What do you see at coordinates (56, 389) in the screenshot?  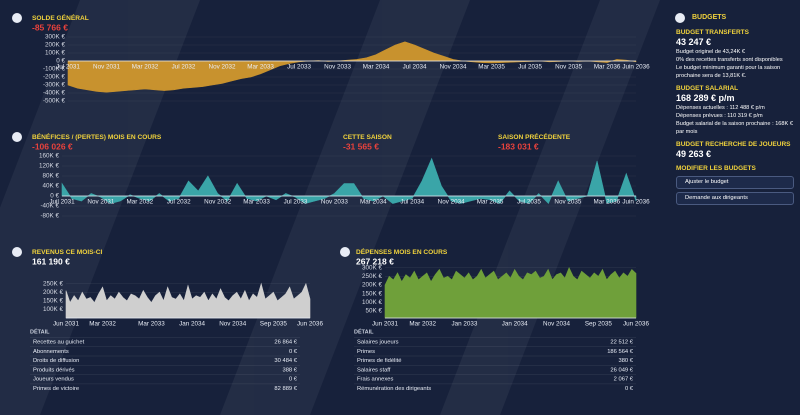 I see `row-label: Primes de victoire` at bounding box center [56, 389].